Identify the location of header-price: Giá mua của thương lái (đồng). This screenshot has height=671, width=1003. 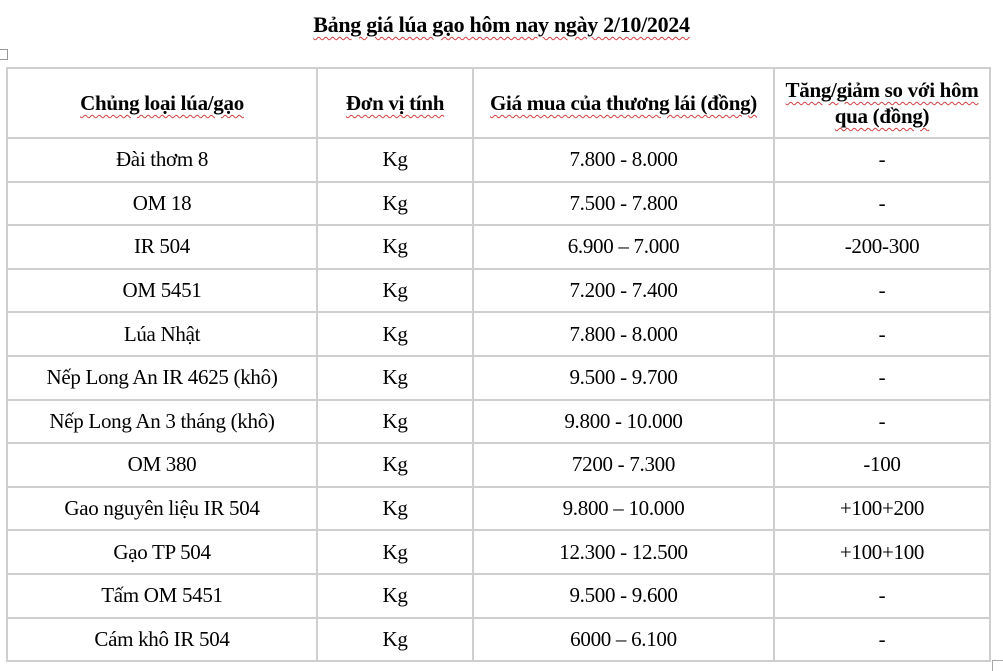
(623, 103).